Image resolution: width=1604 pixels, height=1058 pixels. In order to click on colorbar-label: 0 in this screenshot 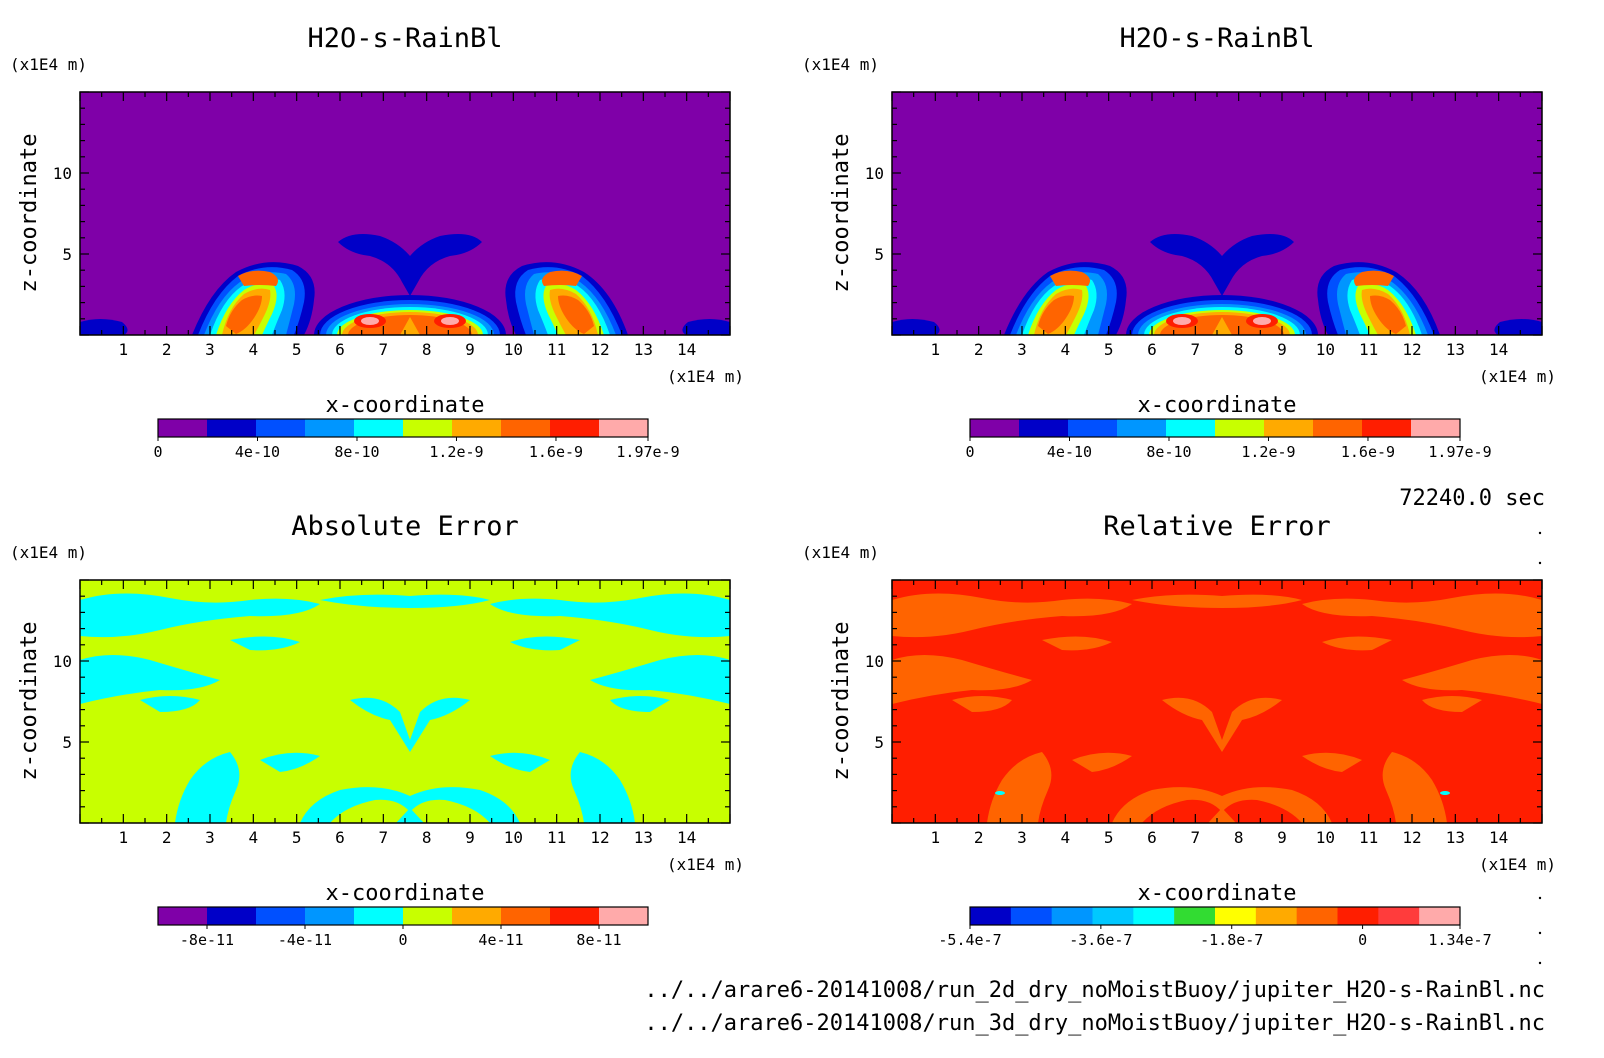, I will do `click(1362, 940)`.